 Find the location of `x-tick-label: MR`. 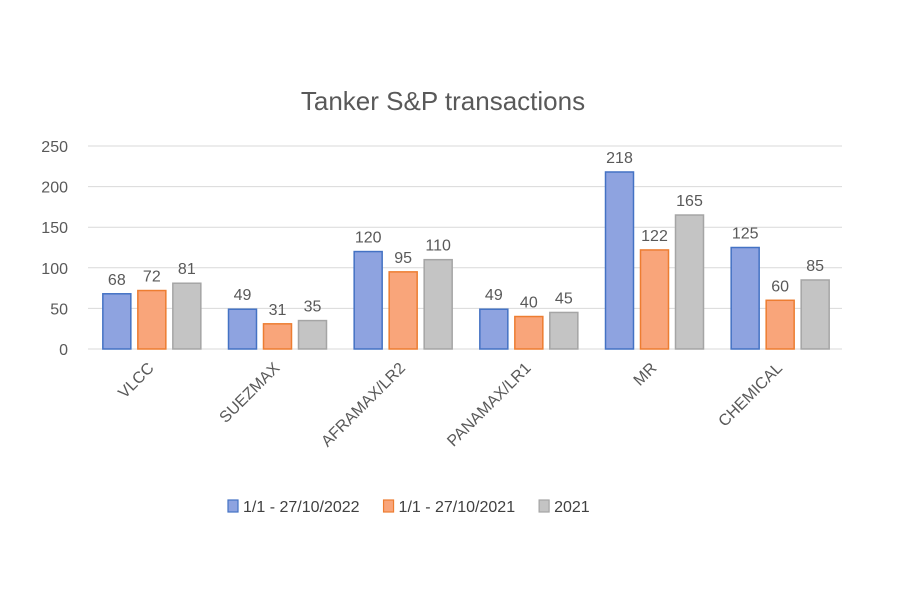

x-tick-label: MR is located at coordinates (646, 375).